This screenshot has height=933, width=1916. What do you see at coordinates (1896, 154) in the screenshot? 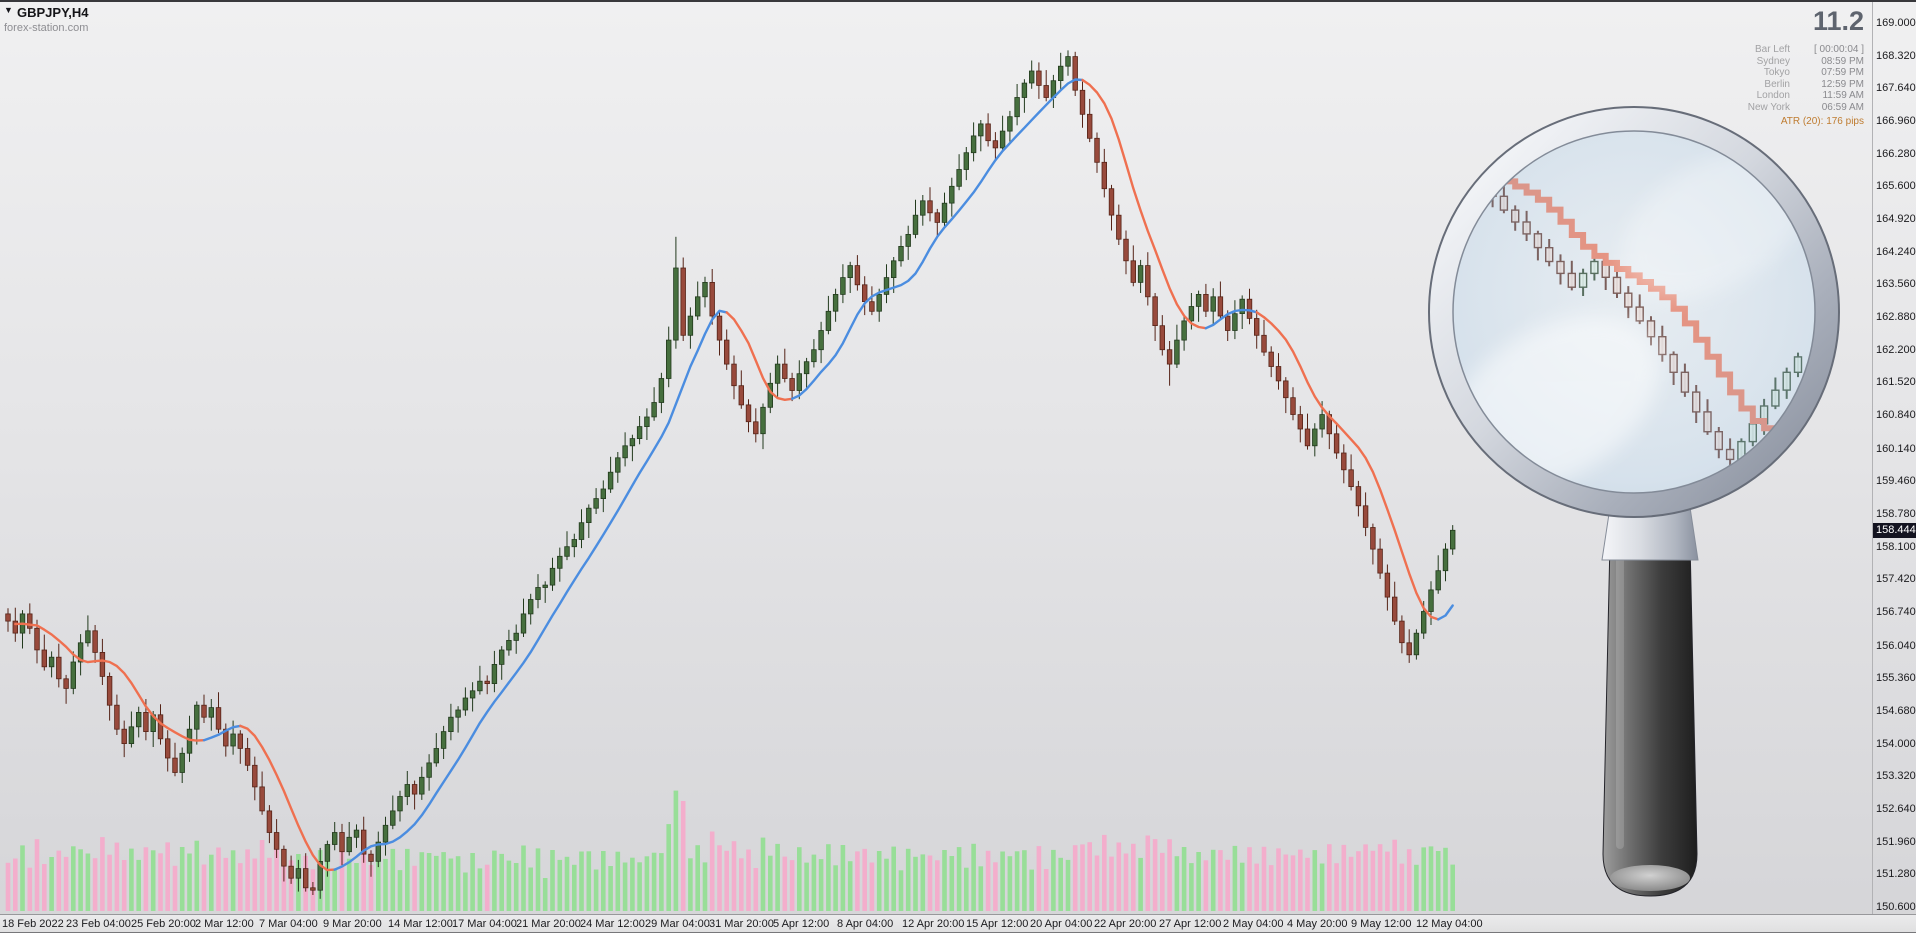
I see `price-axis-label: 166.280` at bounding box center [1896, 154].